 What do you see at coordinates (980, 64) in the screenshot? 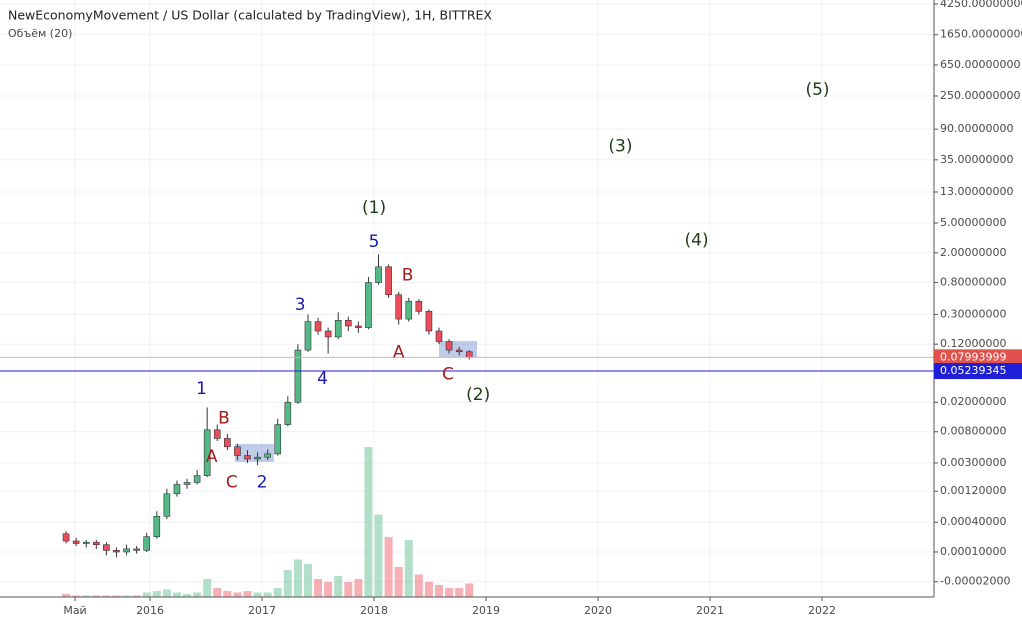
I see `y-tick-label: 650.00000000` at bounding box center [980, 64].